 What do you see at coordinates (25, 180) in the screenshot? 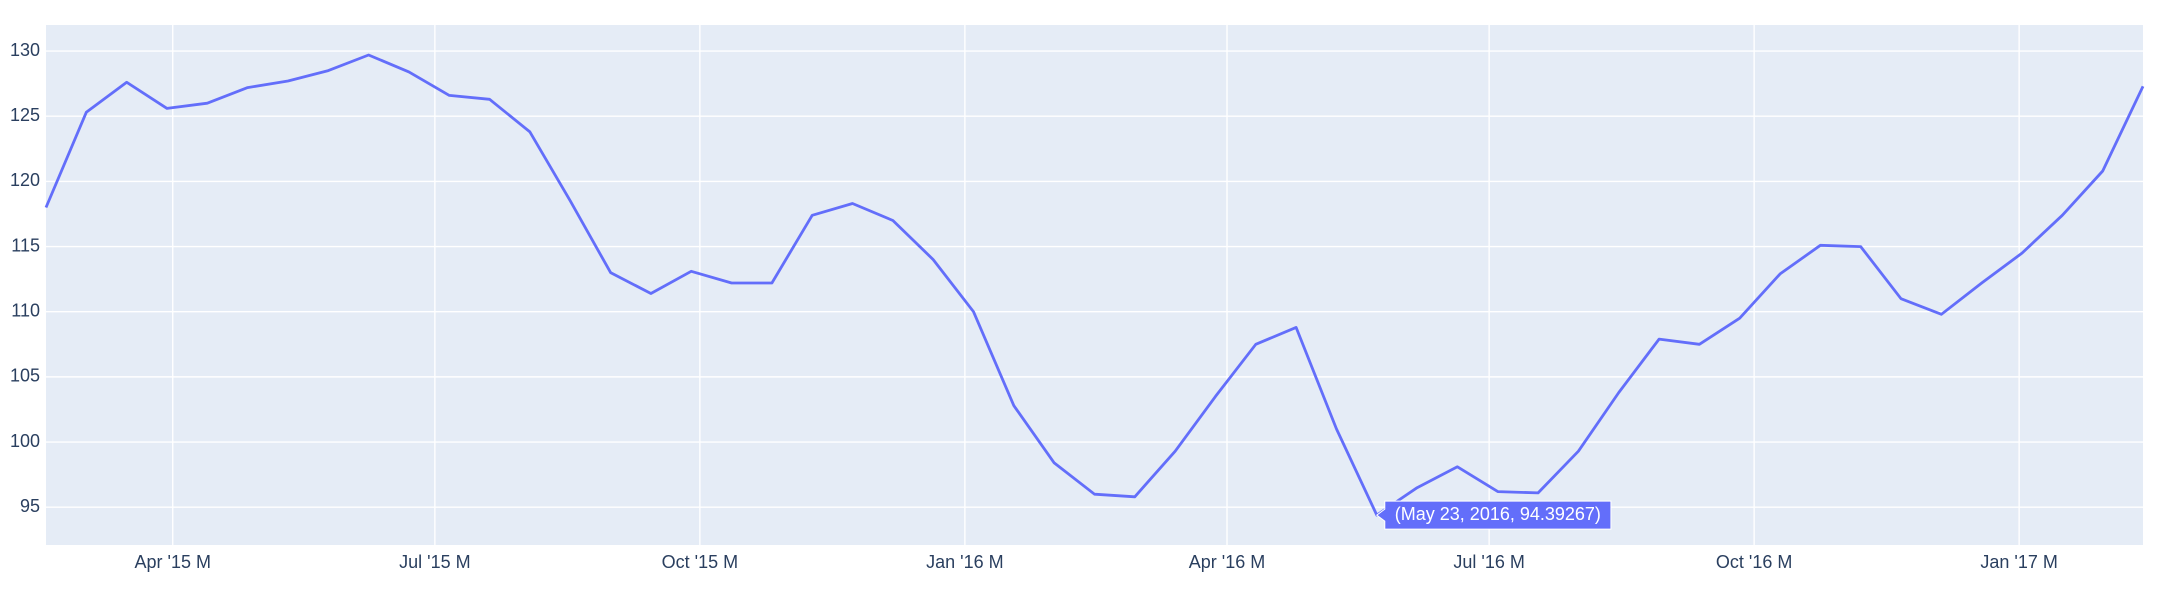
I see `y-tick-label: 120` at bounding box center [25, 180].